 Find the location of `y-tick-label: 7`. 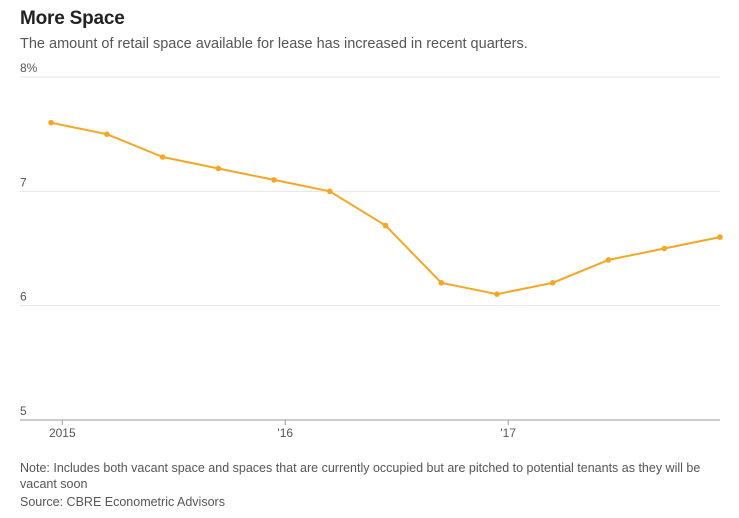

y-tick-label: 7 is located at coordinates (23, 182).